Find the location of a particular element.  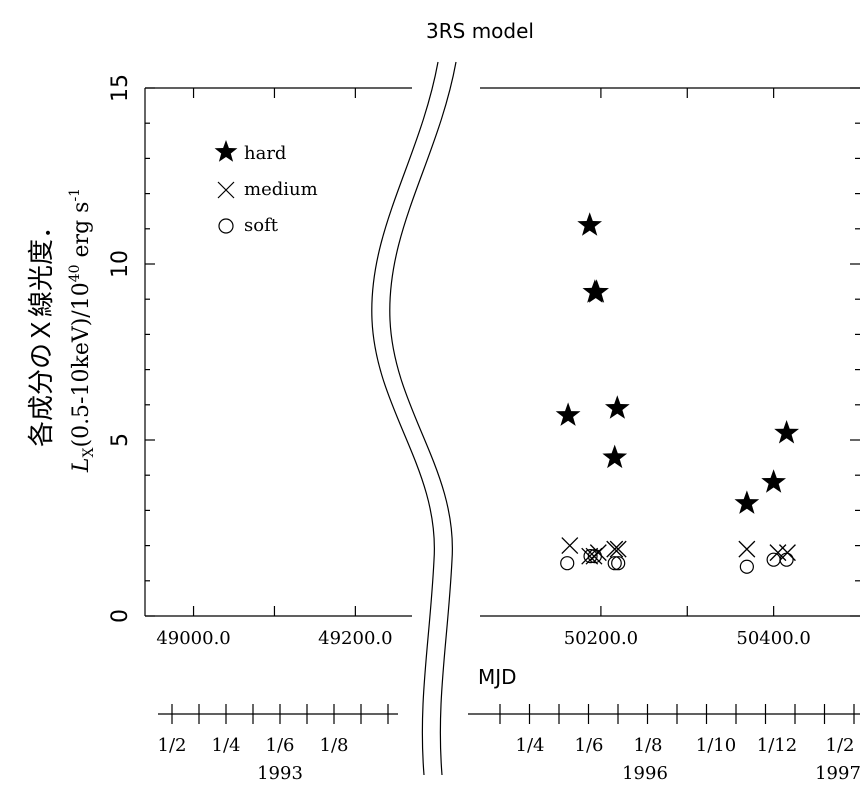

timeline-1996-label: 1/2 is located at coordinates (840, 745).